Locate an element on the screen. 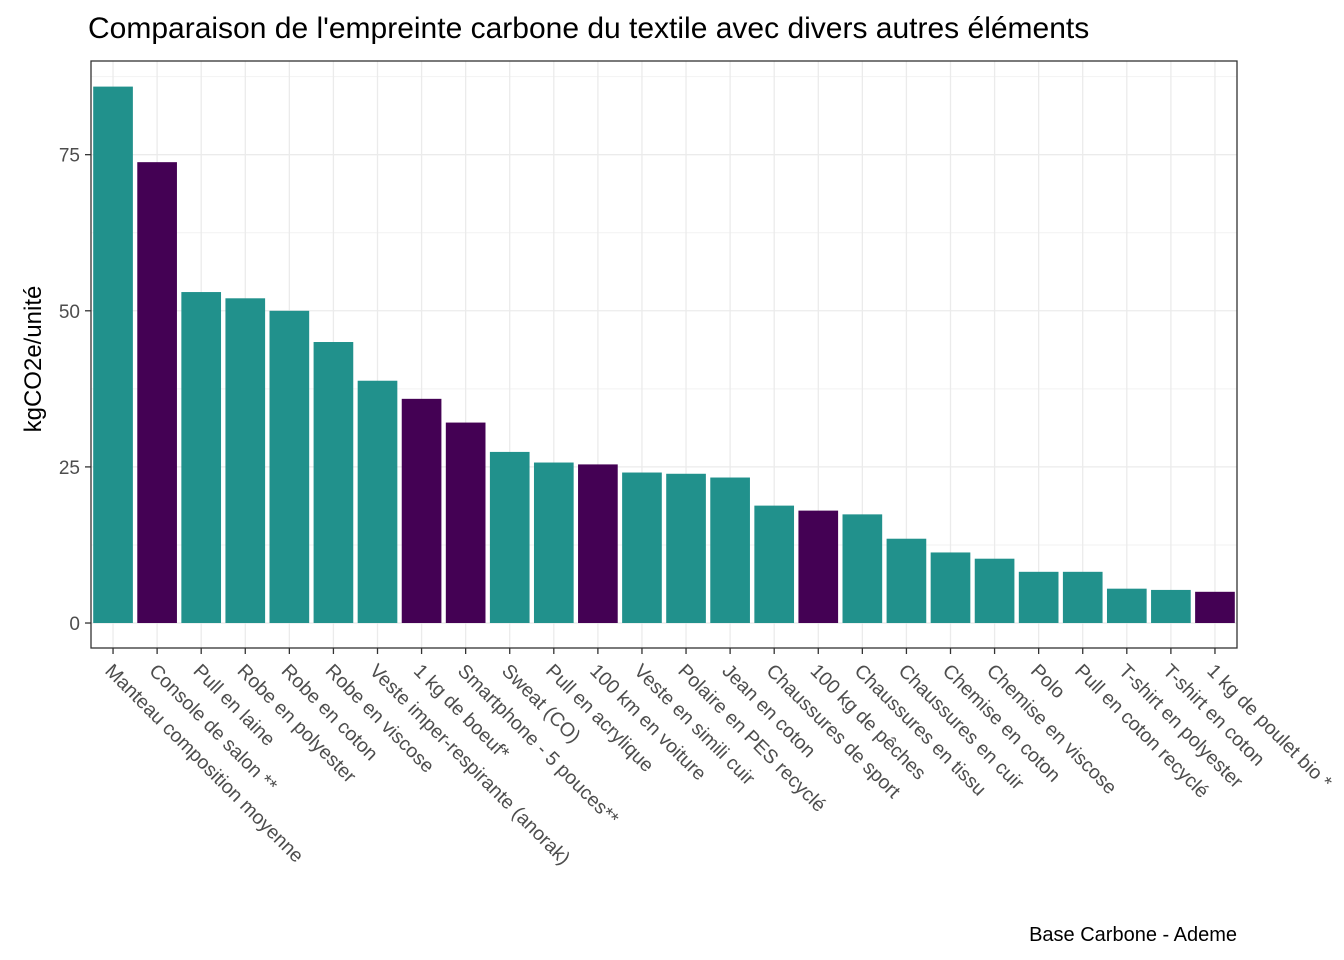  y-axis: 0 25 50 75 is located at coordinates (75, 390).